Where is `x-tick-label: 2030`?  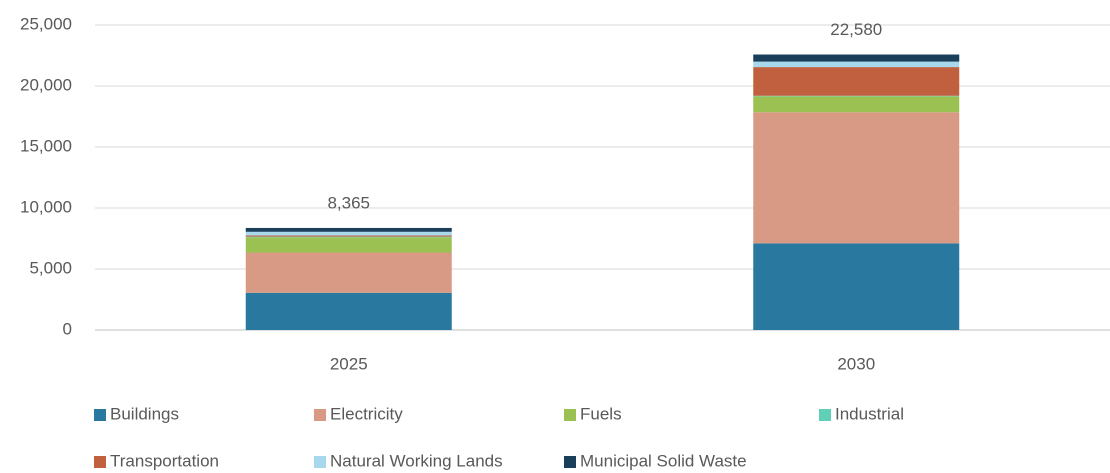
x-tick-label: 2030 is located at coordinates (856, 363).